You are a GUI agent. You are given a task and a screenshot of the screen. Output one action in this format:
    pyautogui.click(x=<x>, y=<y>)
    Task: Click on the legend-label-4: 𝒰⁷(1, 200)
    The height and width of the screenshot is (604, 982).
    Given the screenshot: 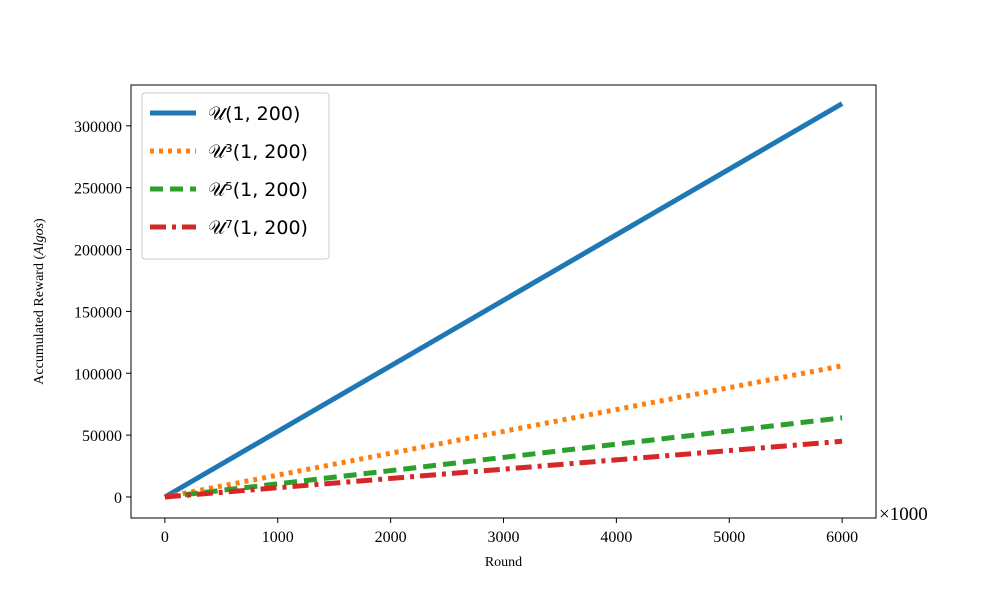 What is the action you would take?
    pyautogui.click(x=258, y=228)
    